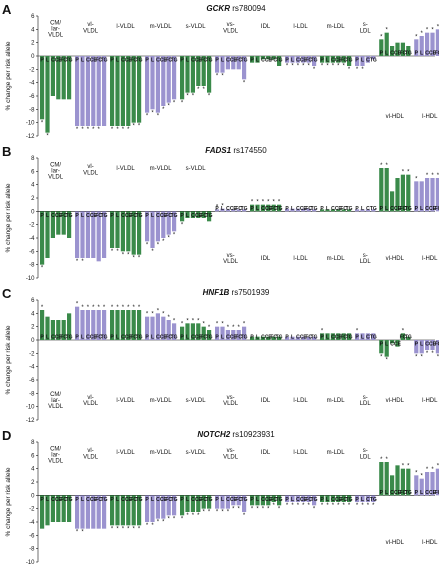  What do you see at coordinates (33, 30) in the screenshot?
I see `y-tick-label: 4` at bounding box center [33, 30].